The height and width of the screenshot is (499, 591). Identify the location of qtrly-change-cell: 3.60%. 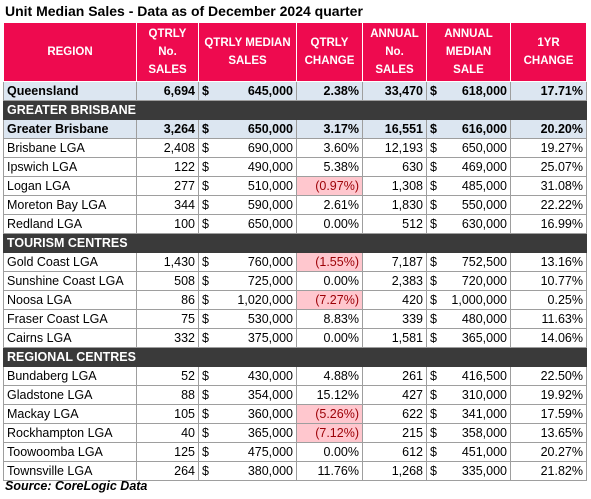
(329, 148).